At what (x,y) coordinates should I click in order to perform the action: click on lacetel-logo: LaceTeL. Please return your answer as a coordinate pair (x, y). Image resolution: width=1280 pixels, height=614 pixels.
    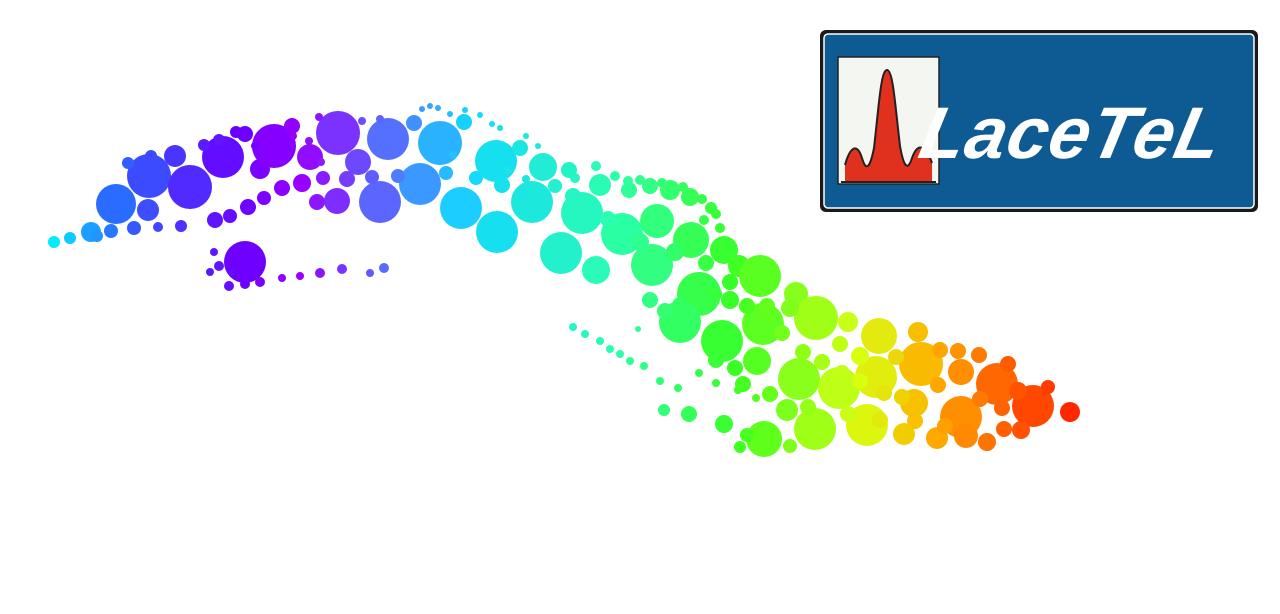
    Looking at the image, I should click on (1039, 121).